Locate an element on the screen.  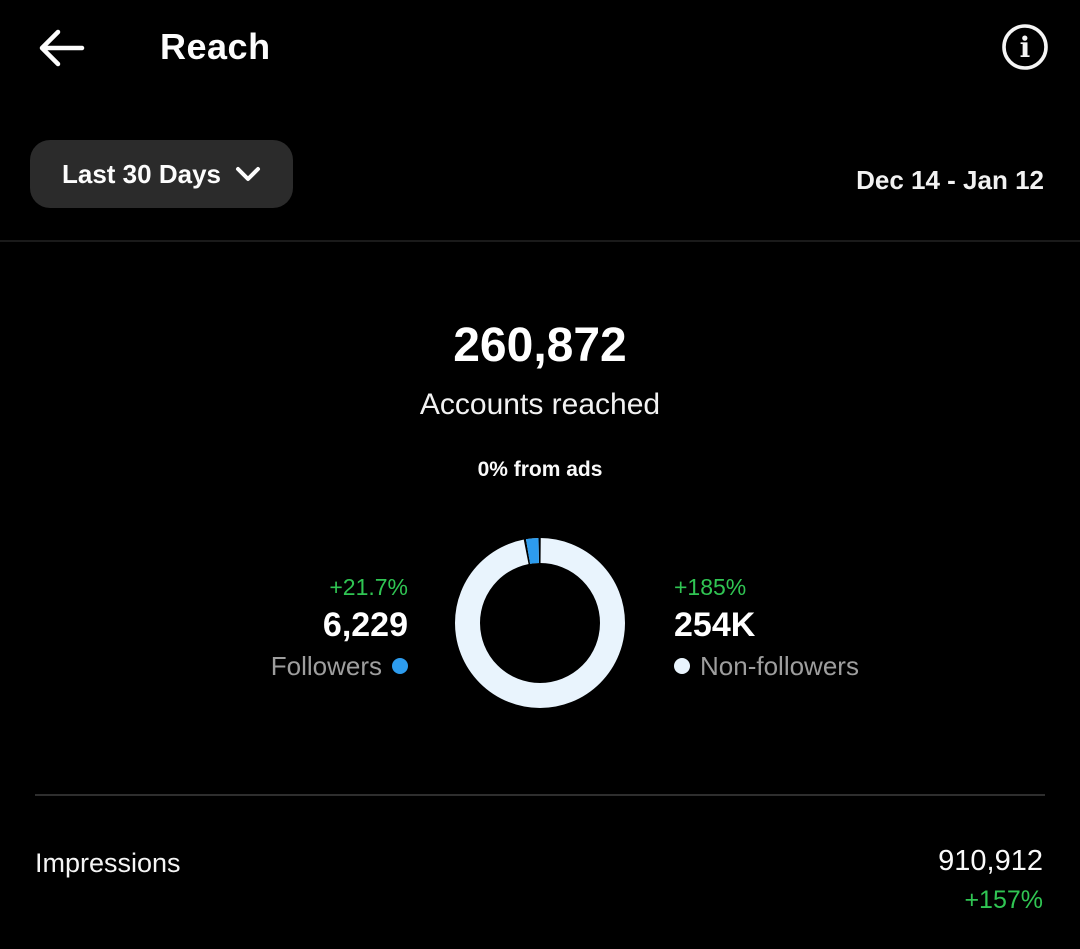
followers-value: 6,229 is located at coordinates (365, 625).